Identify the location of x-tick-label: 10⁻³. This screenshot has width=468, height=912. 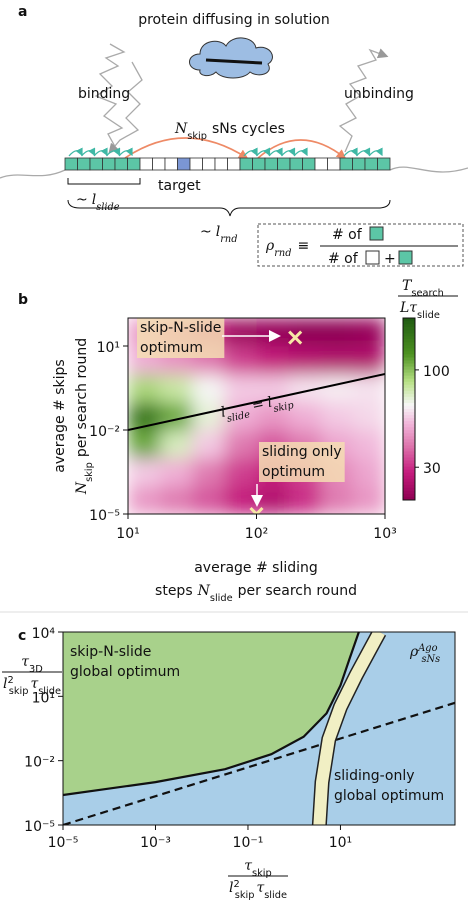
(155, 843).